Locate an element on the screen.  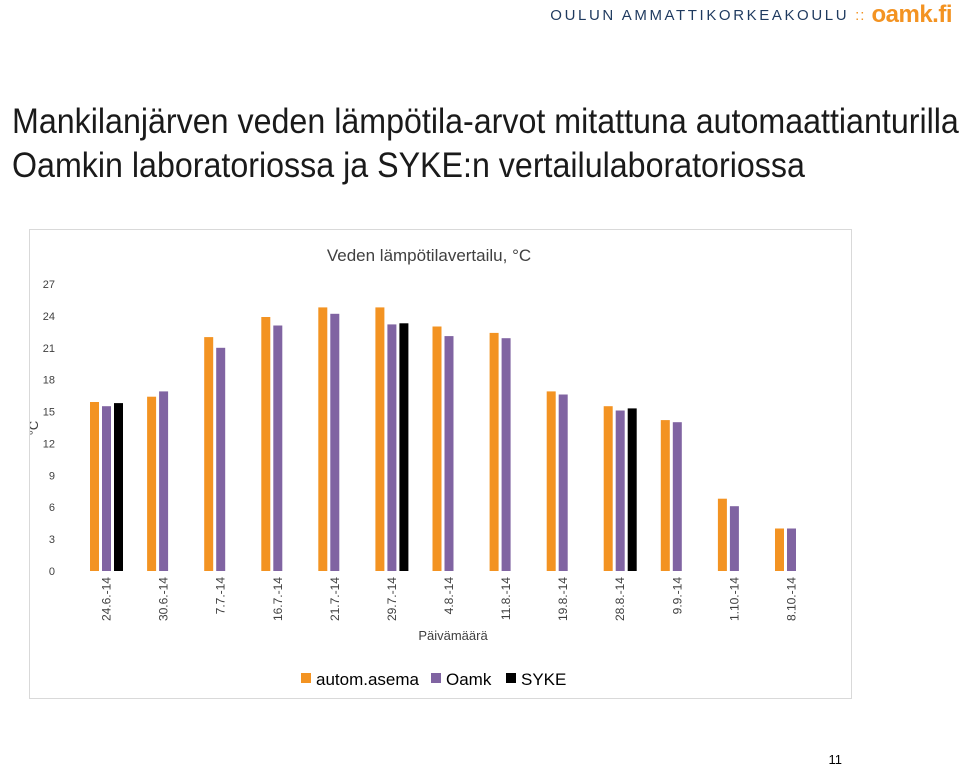
x-axis-label: Päivämäärä is located at coordinates (453, 635).